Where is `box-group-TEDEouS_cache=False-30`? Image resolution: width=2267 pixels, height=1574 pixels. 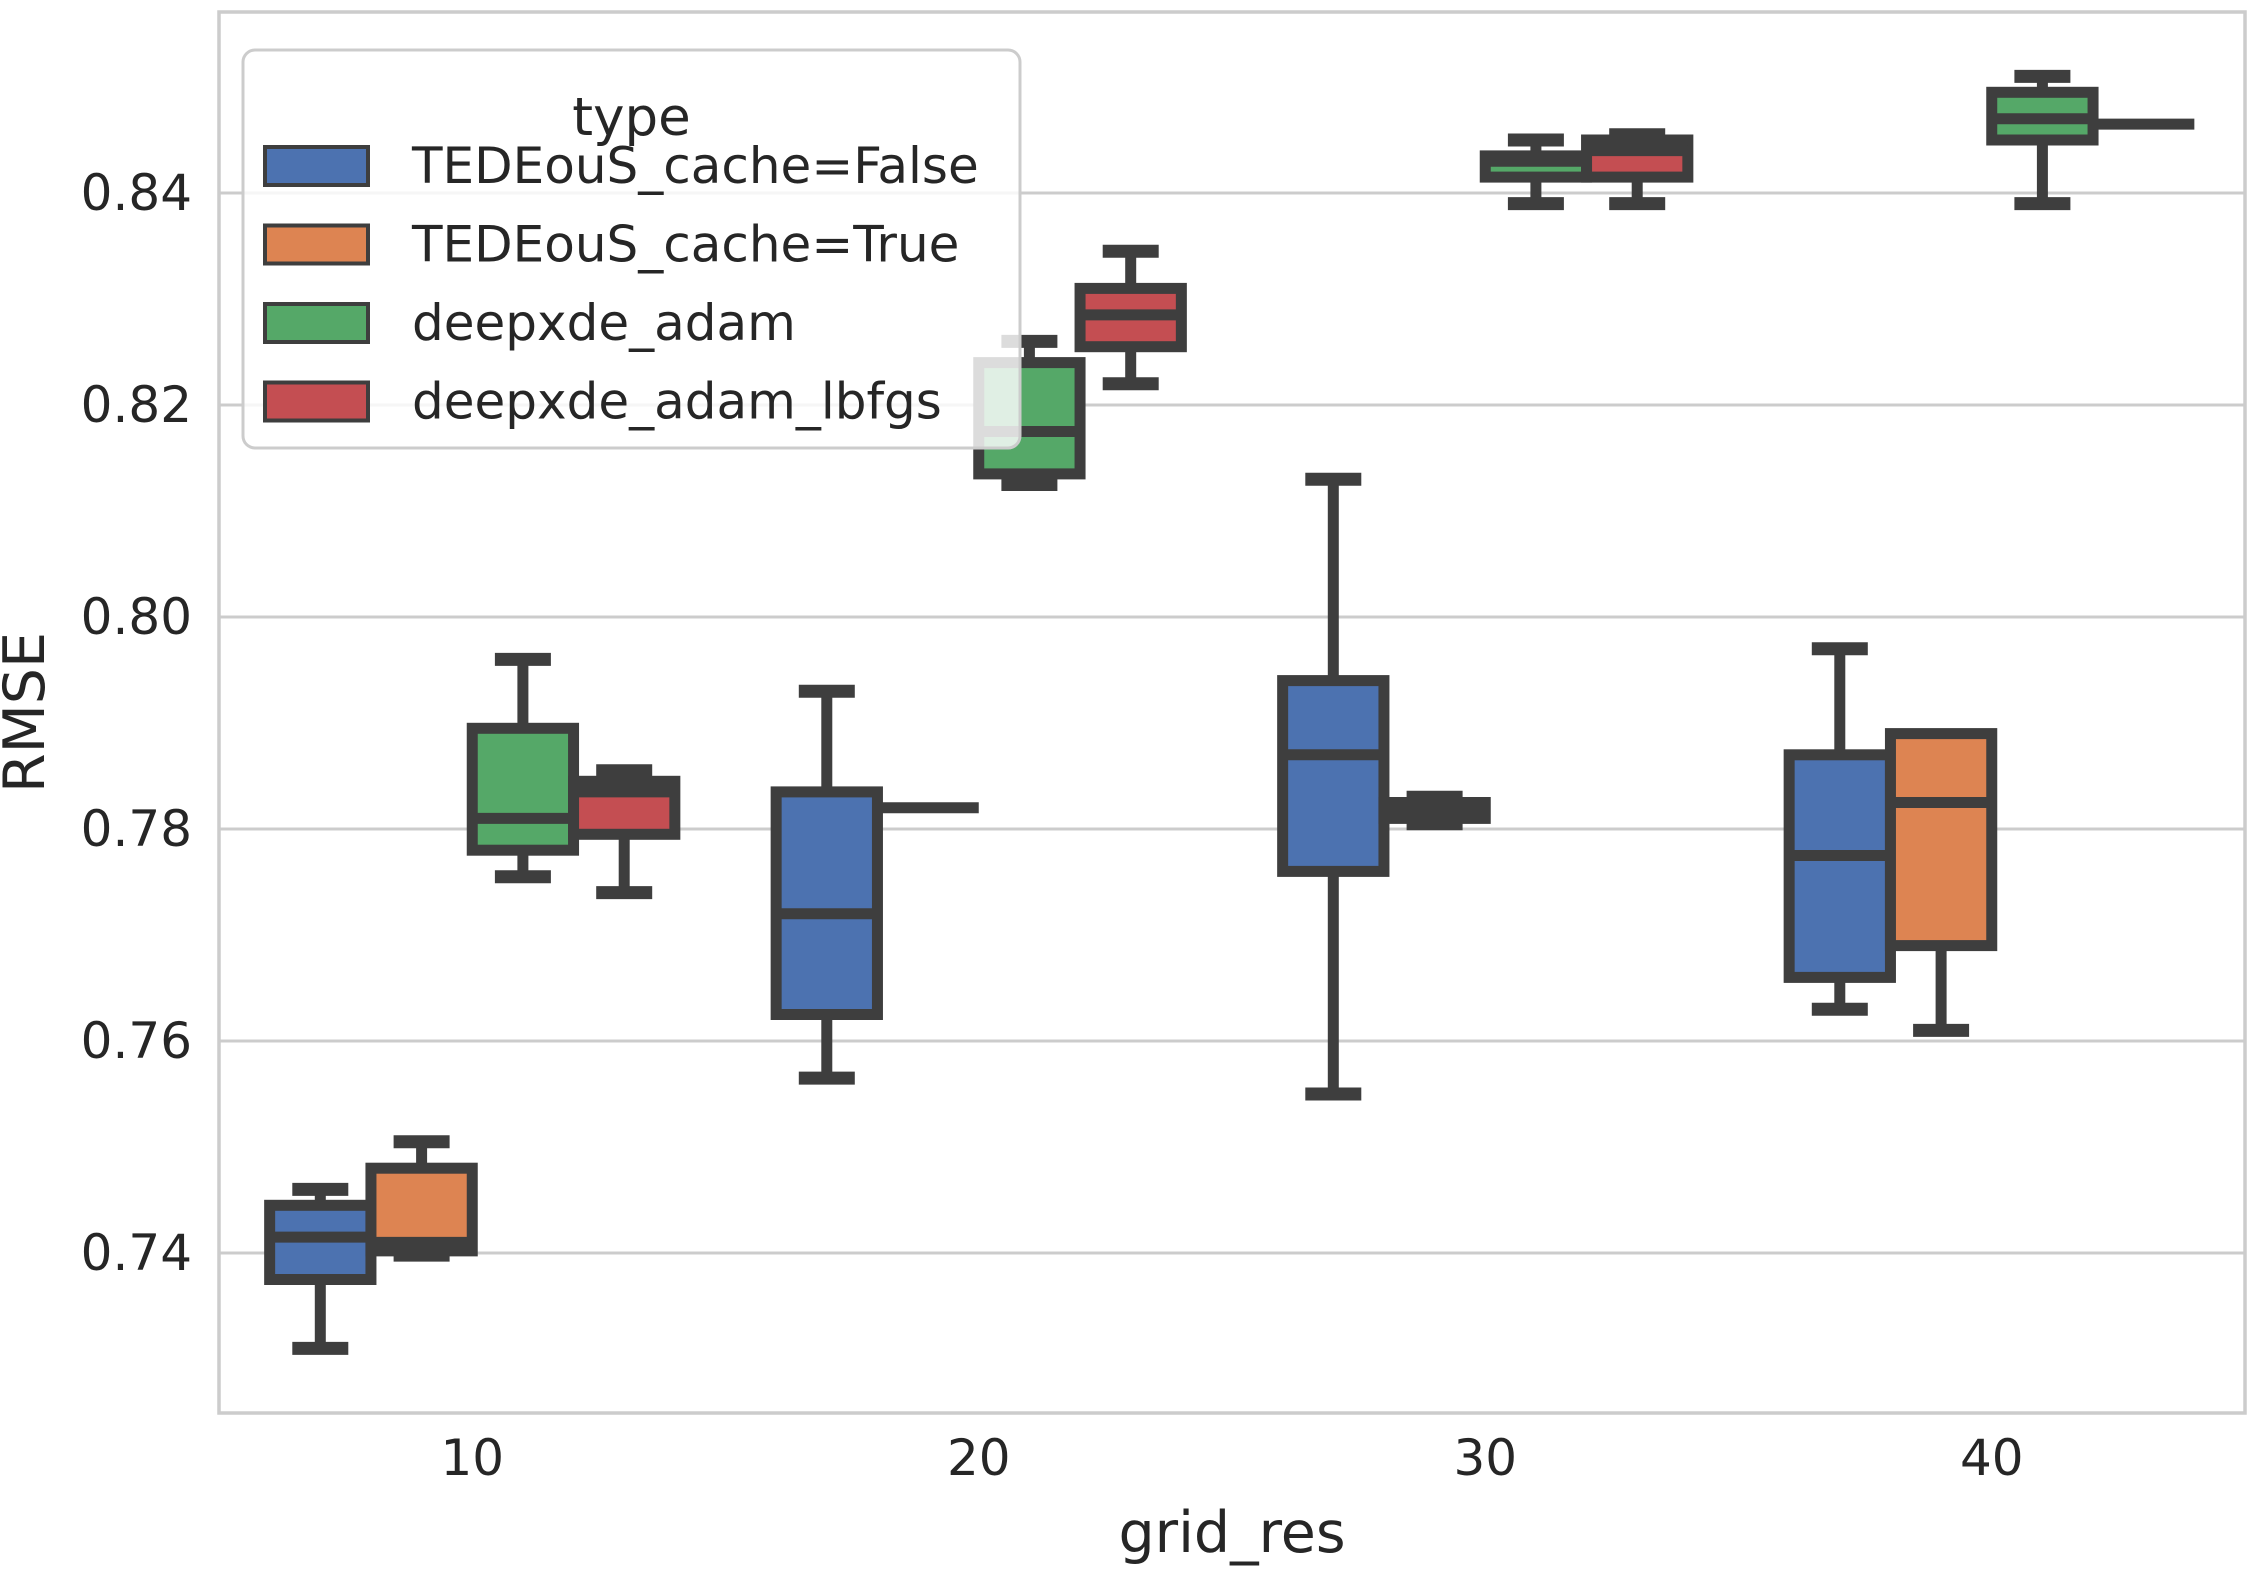 box-group-TEDEouS_cache=False-30 is located at coordinates (1333, 786).